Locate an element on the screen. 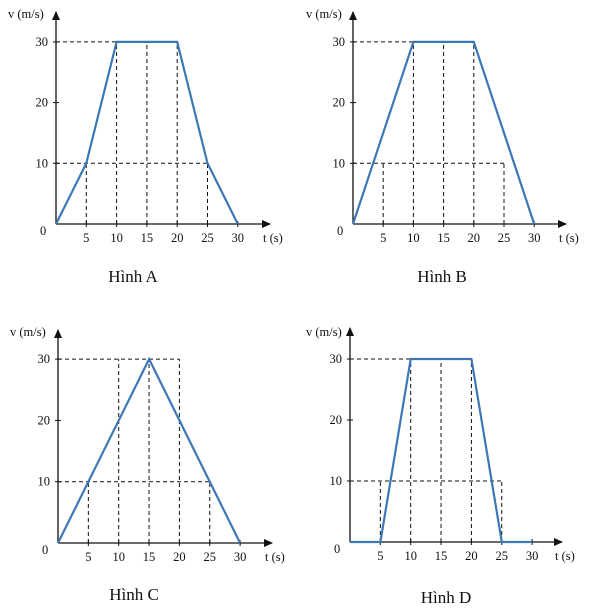 This screenshot has width=595, height=613. chart-caption: Hình C is located at coordinates (134, 594).